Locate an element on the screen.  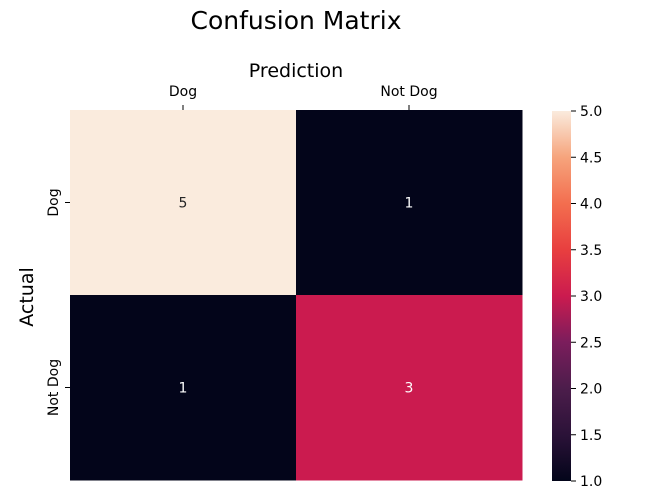
colorbar-tick-label-1: 4.5 is located at coordinates (591, 158).